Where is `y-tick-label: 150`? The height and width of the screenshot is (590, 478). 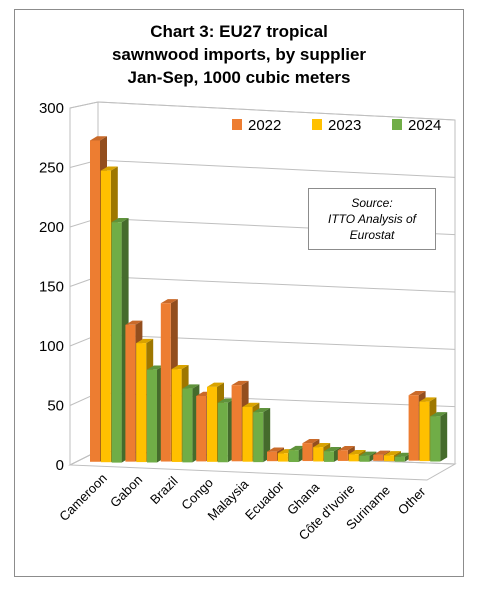 y-tick-label: 150 is located at coordinates (51, 287).